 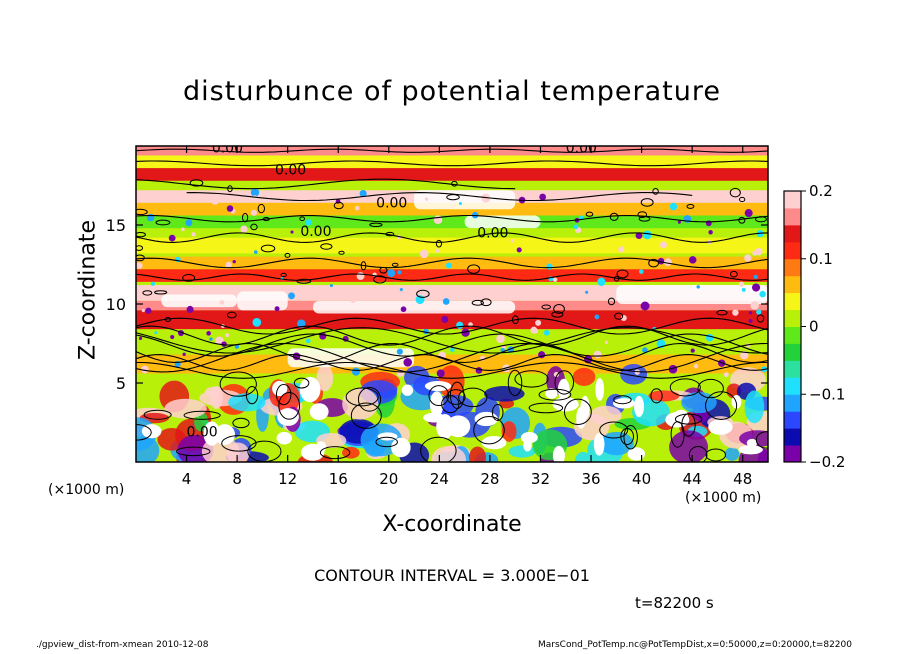 What do you see at coordinates (590, 479) in the screenshot?
I see `x-tick-label: 36` at bounding box center [590, 479].